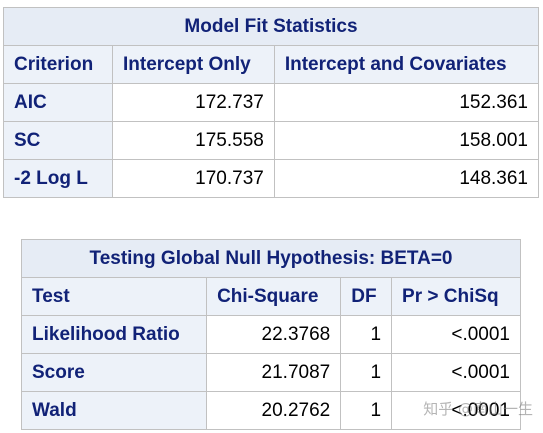 The width and height of the screenshot is (543, 433). Describe the element at coordinates (114, 296) in the screenshot. I see `column-header: Test` at that location.